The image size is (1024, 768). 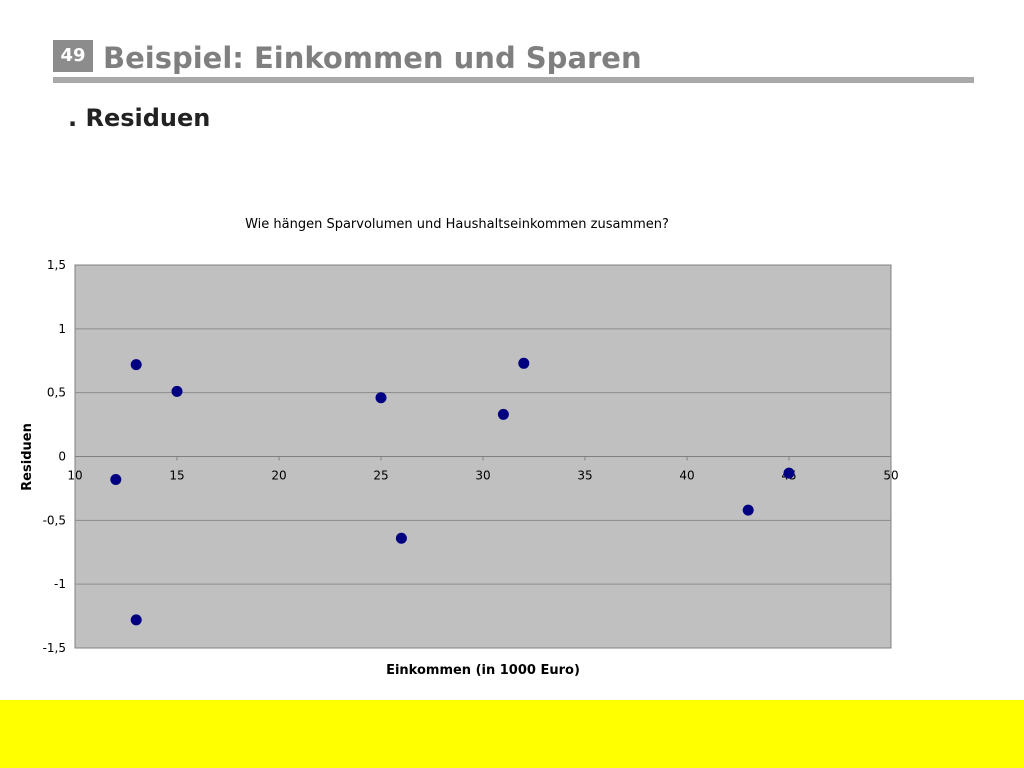 I want to click on y-tick-label: 0, so click(x=62, y=457).